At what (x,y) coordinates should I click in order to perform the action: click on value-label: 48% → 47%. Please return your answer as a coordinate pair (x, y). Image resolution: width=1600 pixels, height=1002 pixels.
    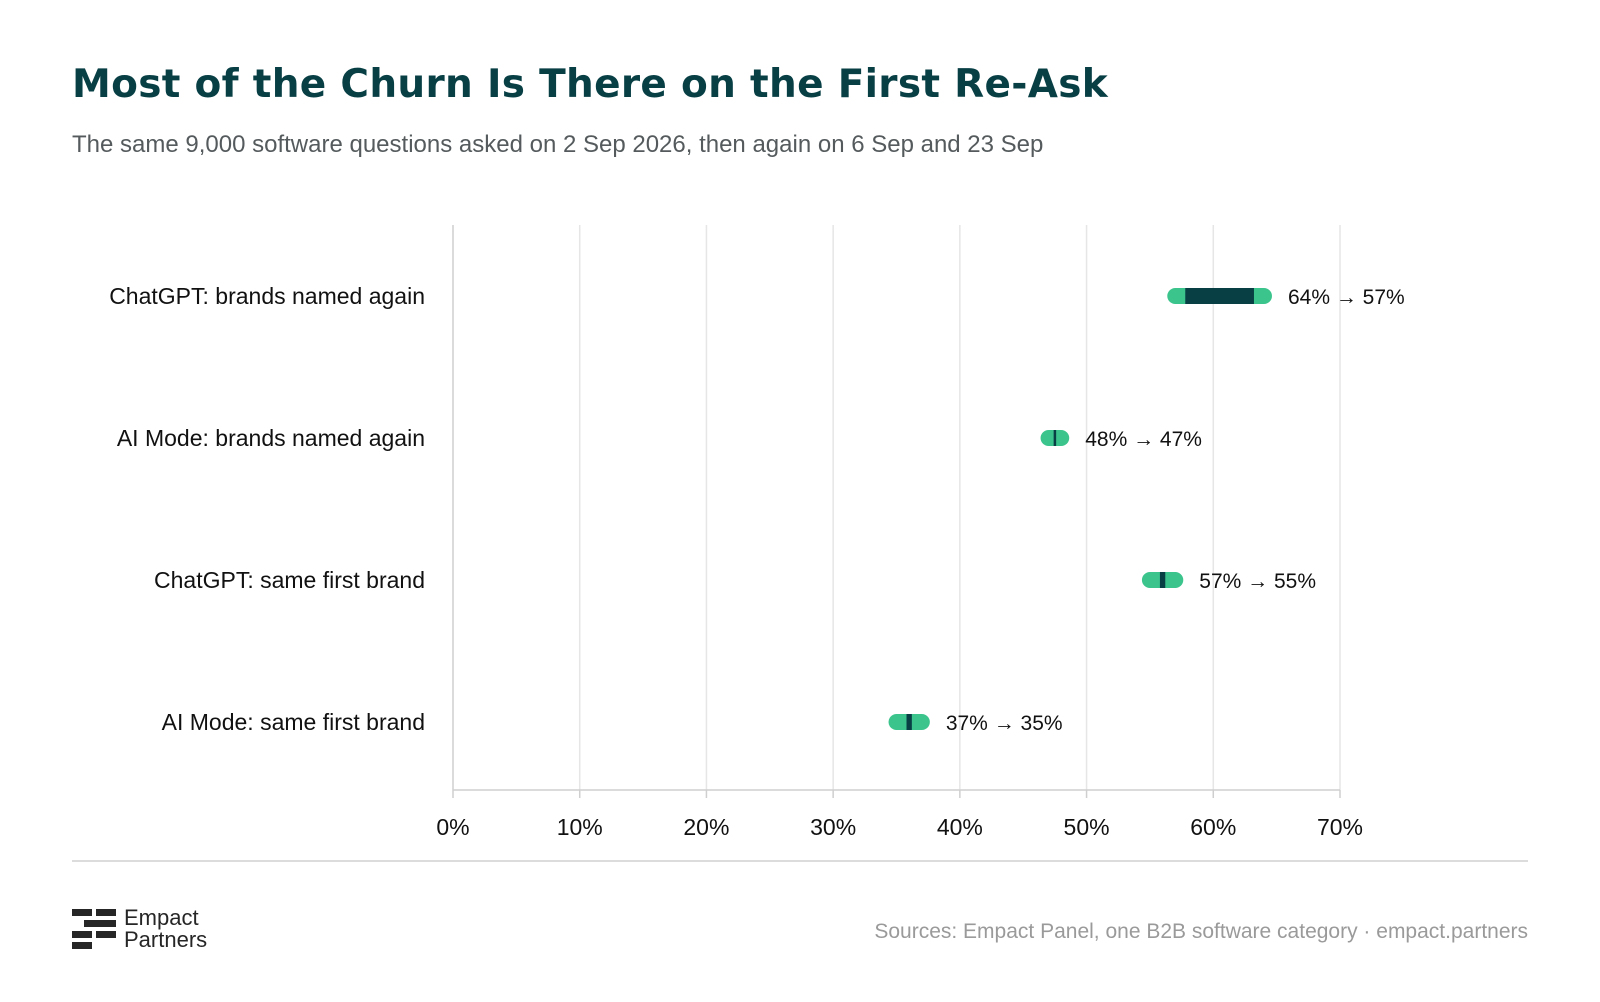
    Looking at the image, I should click on (1143, 439).